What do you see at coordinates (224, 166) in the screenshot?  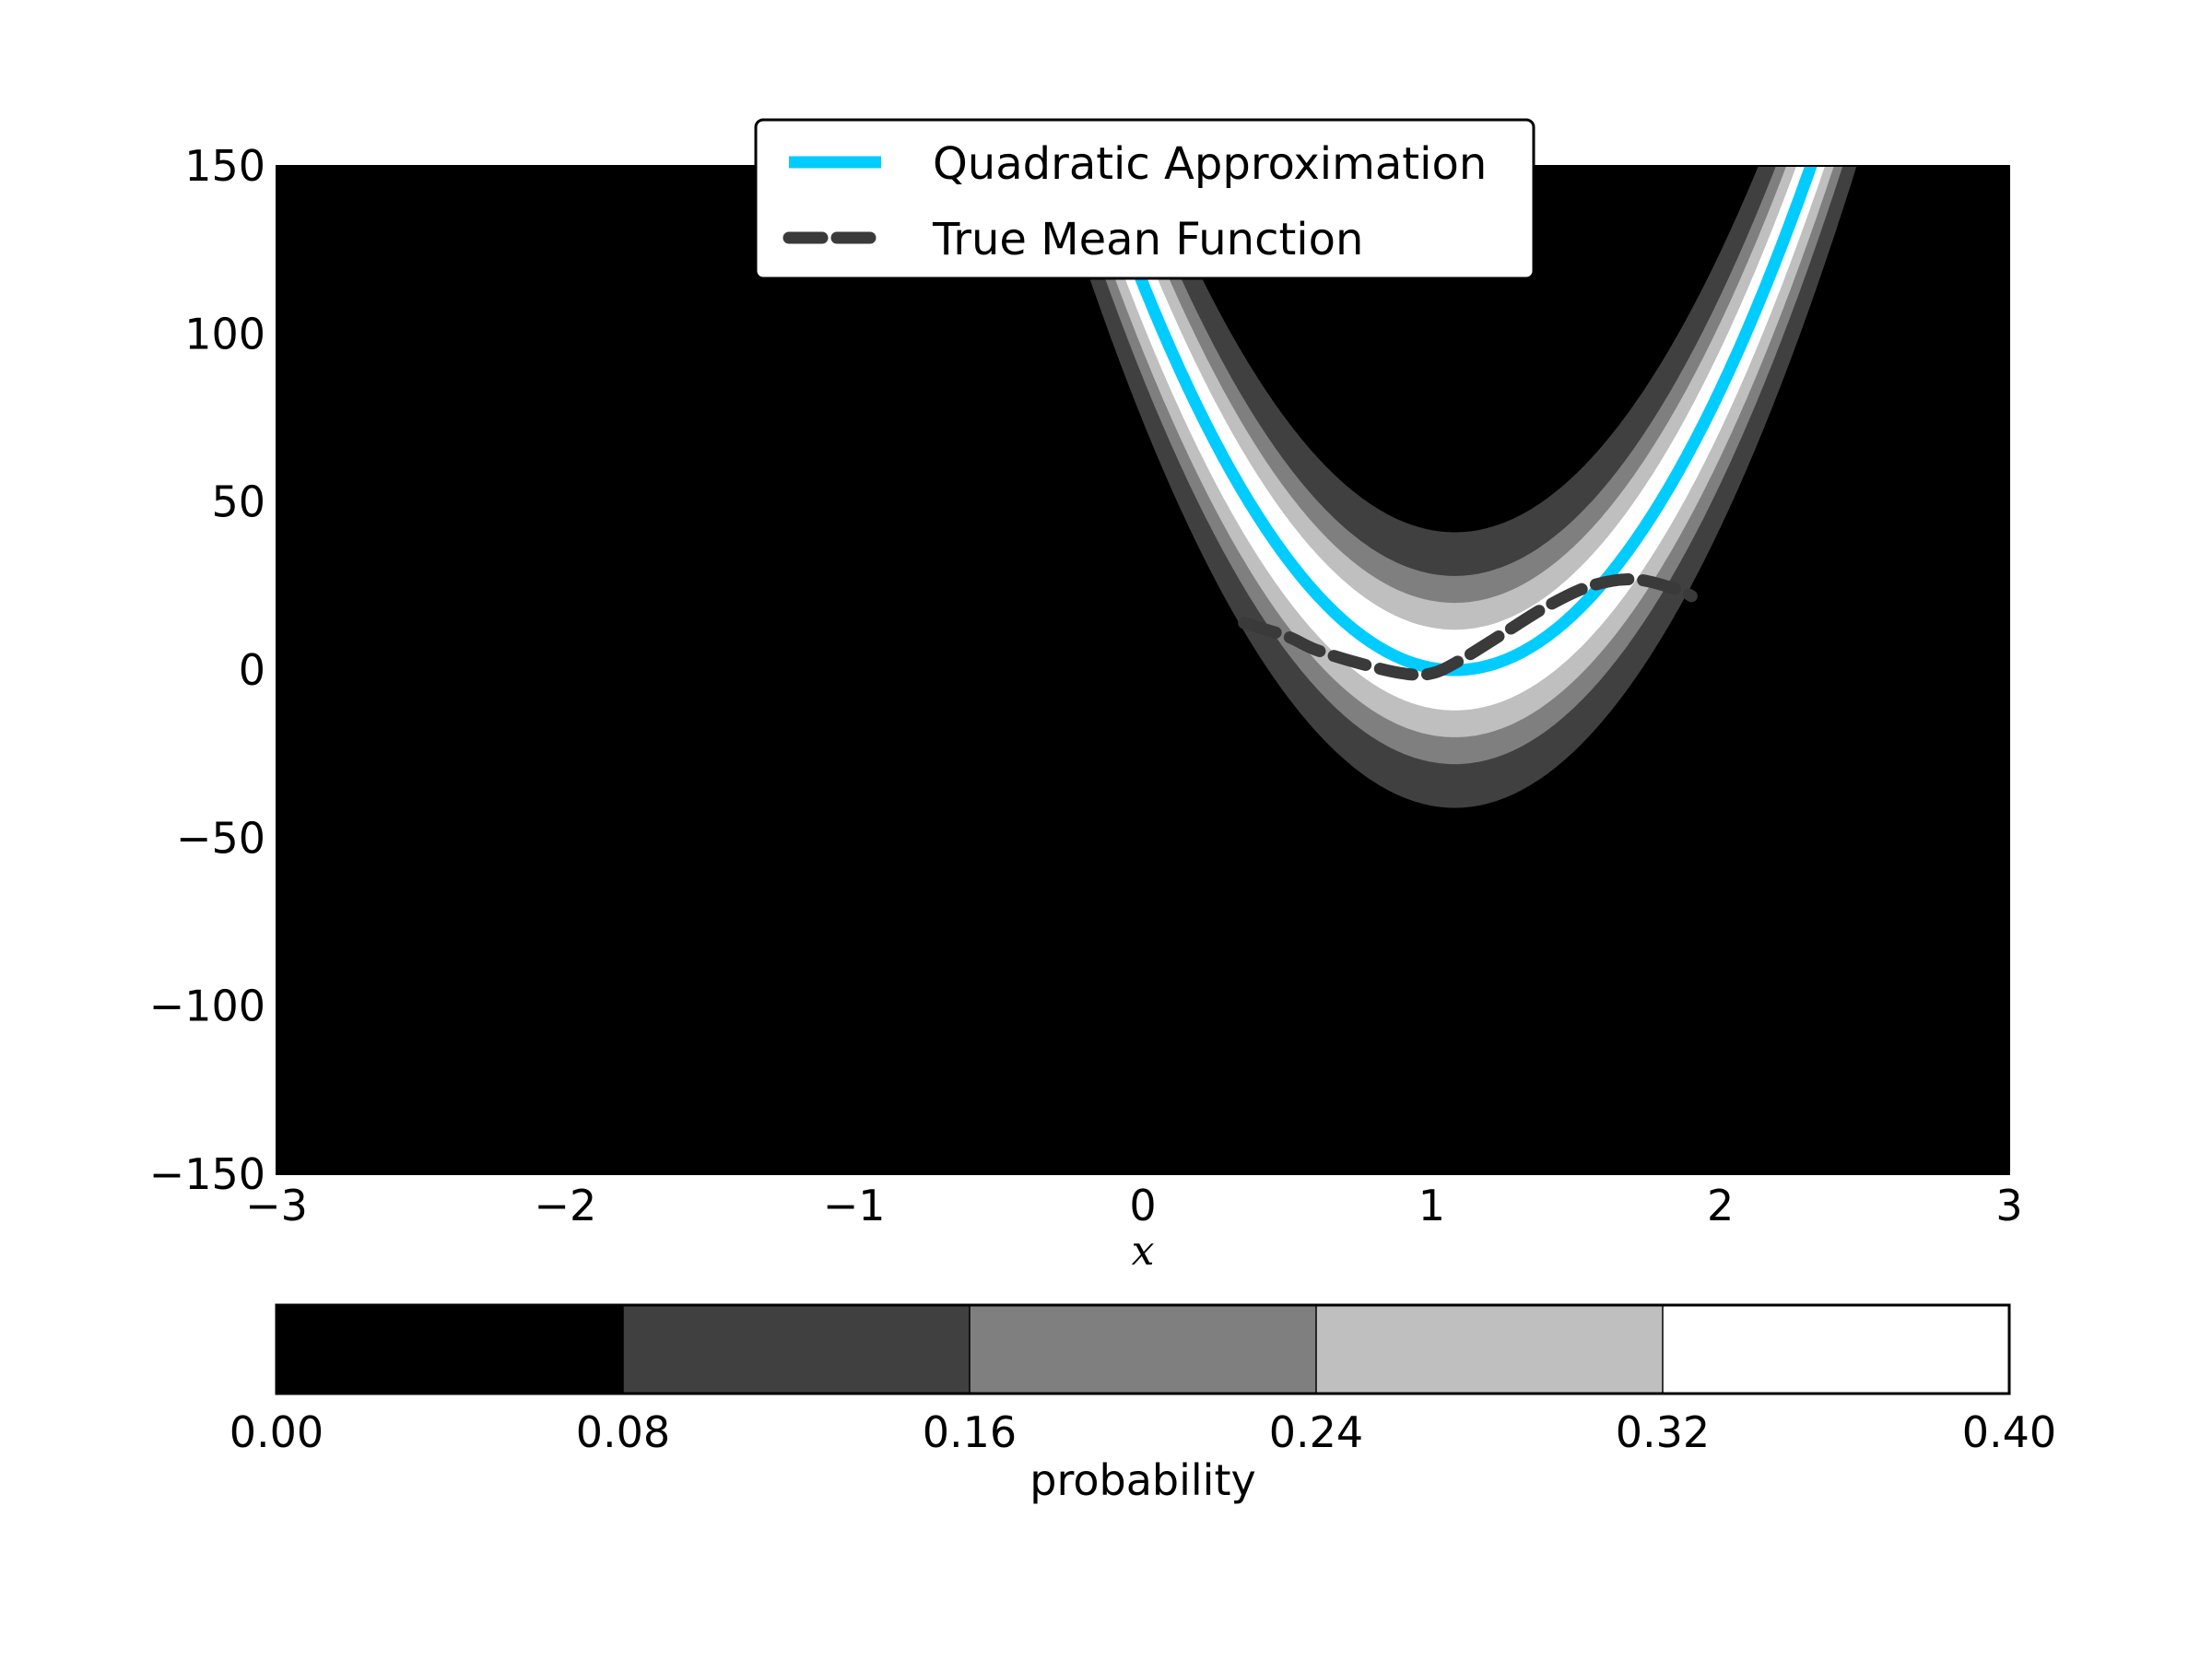 I see `y-tick-label: 150` at bounding box center [224, 166].